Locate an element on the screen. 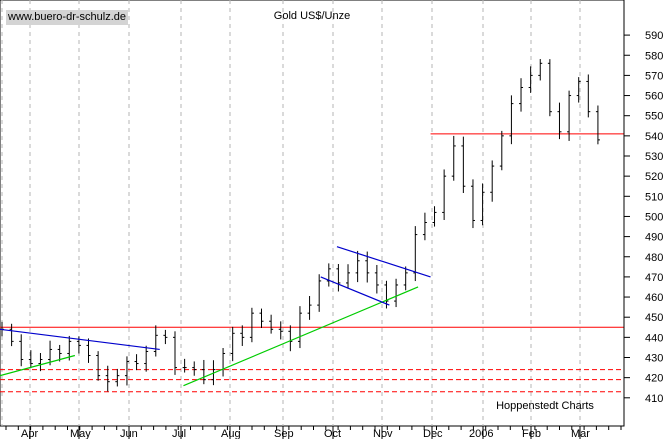  x-tick-label: Dec is located at coordinates (433, 433).